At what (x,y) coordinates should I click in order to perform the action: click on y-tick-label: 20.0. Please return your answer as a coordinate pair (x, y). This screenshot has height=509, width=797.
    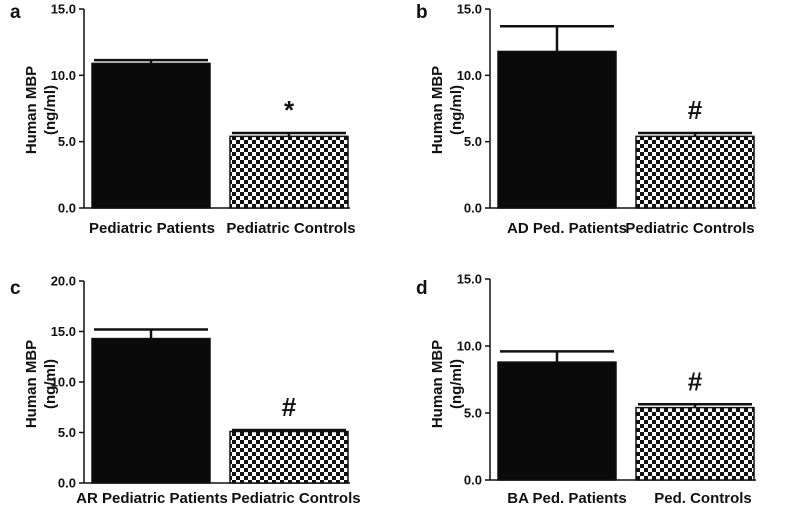
    Looking at the image, I should click on (63, 281).